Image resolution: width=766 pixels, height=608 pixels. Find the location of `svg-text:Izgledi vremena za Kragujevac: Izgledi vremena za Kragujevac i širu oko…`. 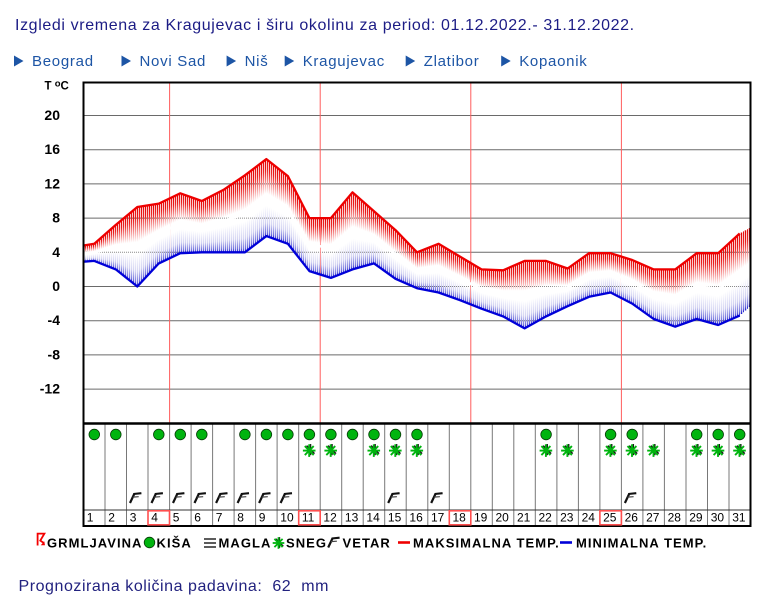

svg-text:Izgledi vremena za Kragujevac: Izgledi vremena za Kragujevac i širu oko… is located at coordinates (325, 25).